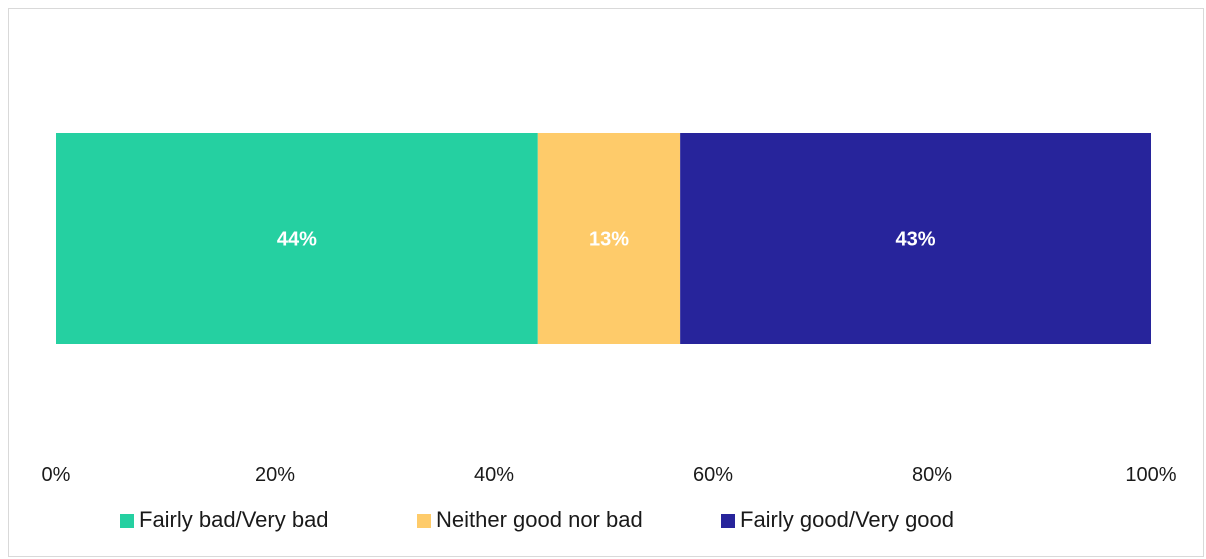  Describe the element at coordinates (494, 475) in the screenshot. I see `x-tick-label: 40%` at that location.